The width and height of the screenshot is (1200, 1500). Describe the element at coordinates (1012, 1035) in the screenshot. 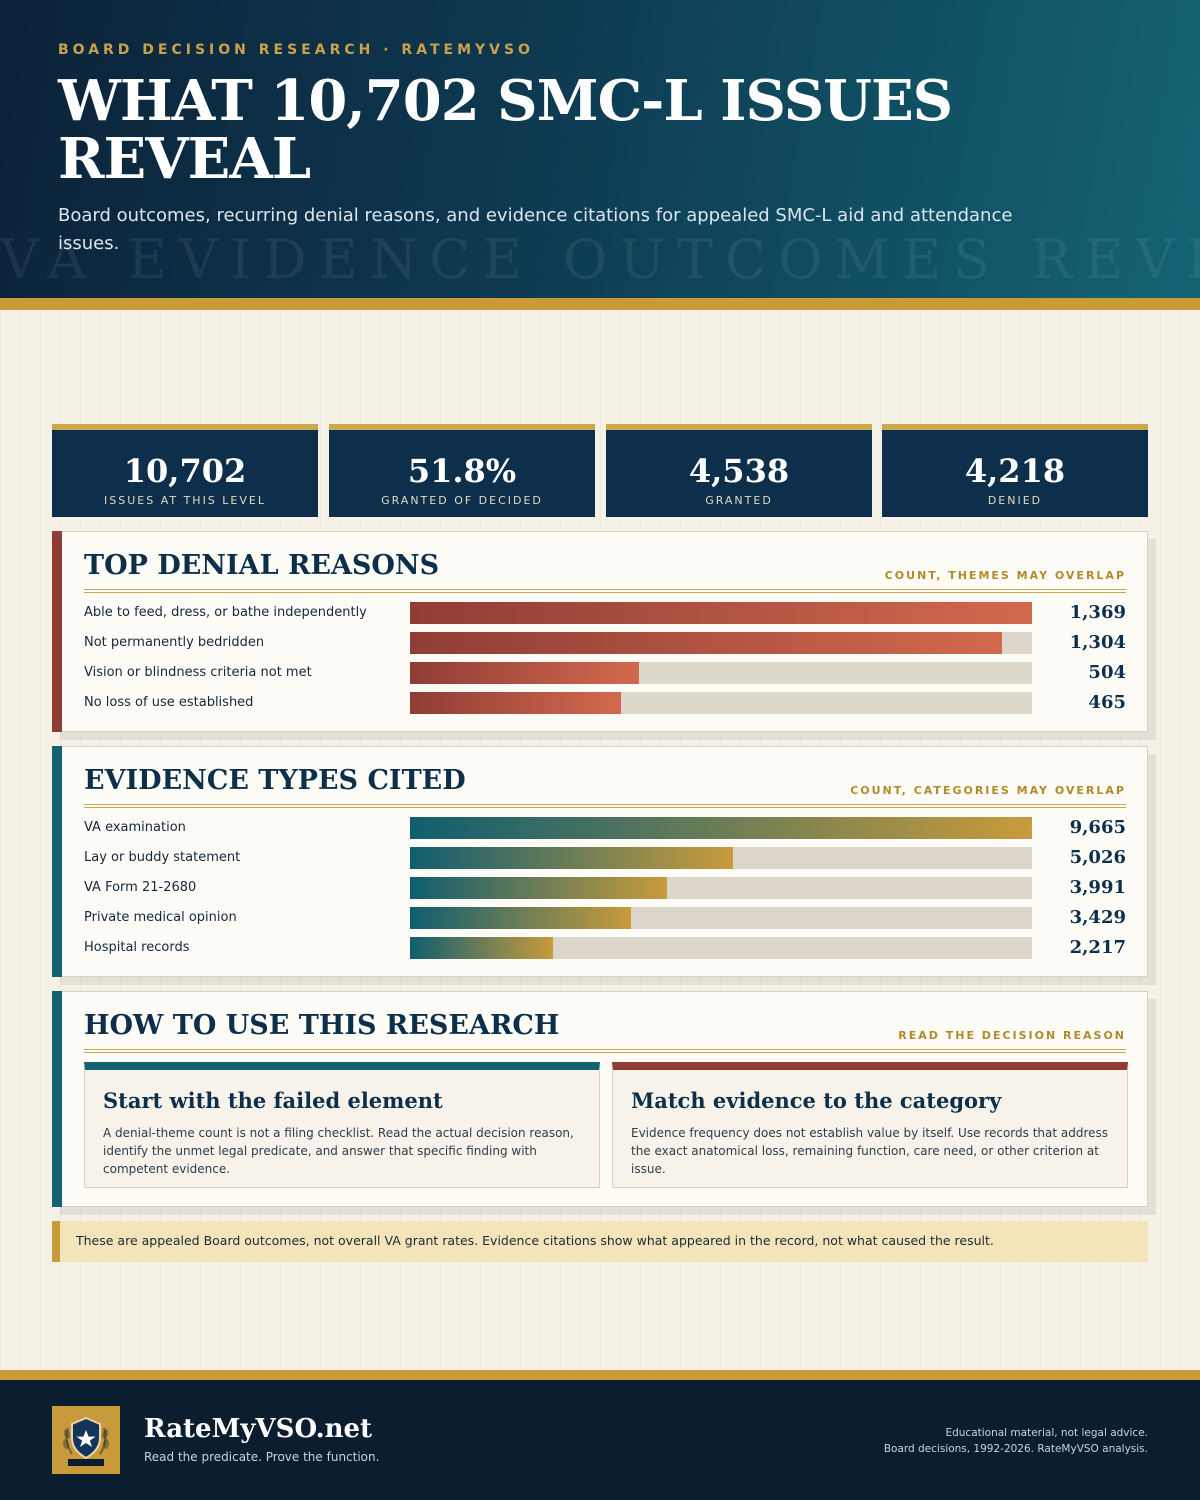

I see `howto-panel-note: READ THE DECISION REASON` at that location.